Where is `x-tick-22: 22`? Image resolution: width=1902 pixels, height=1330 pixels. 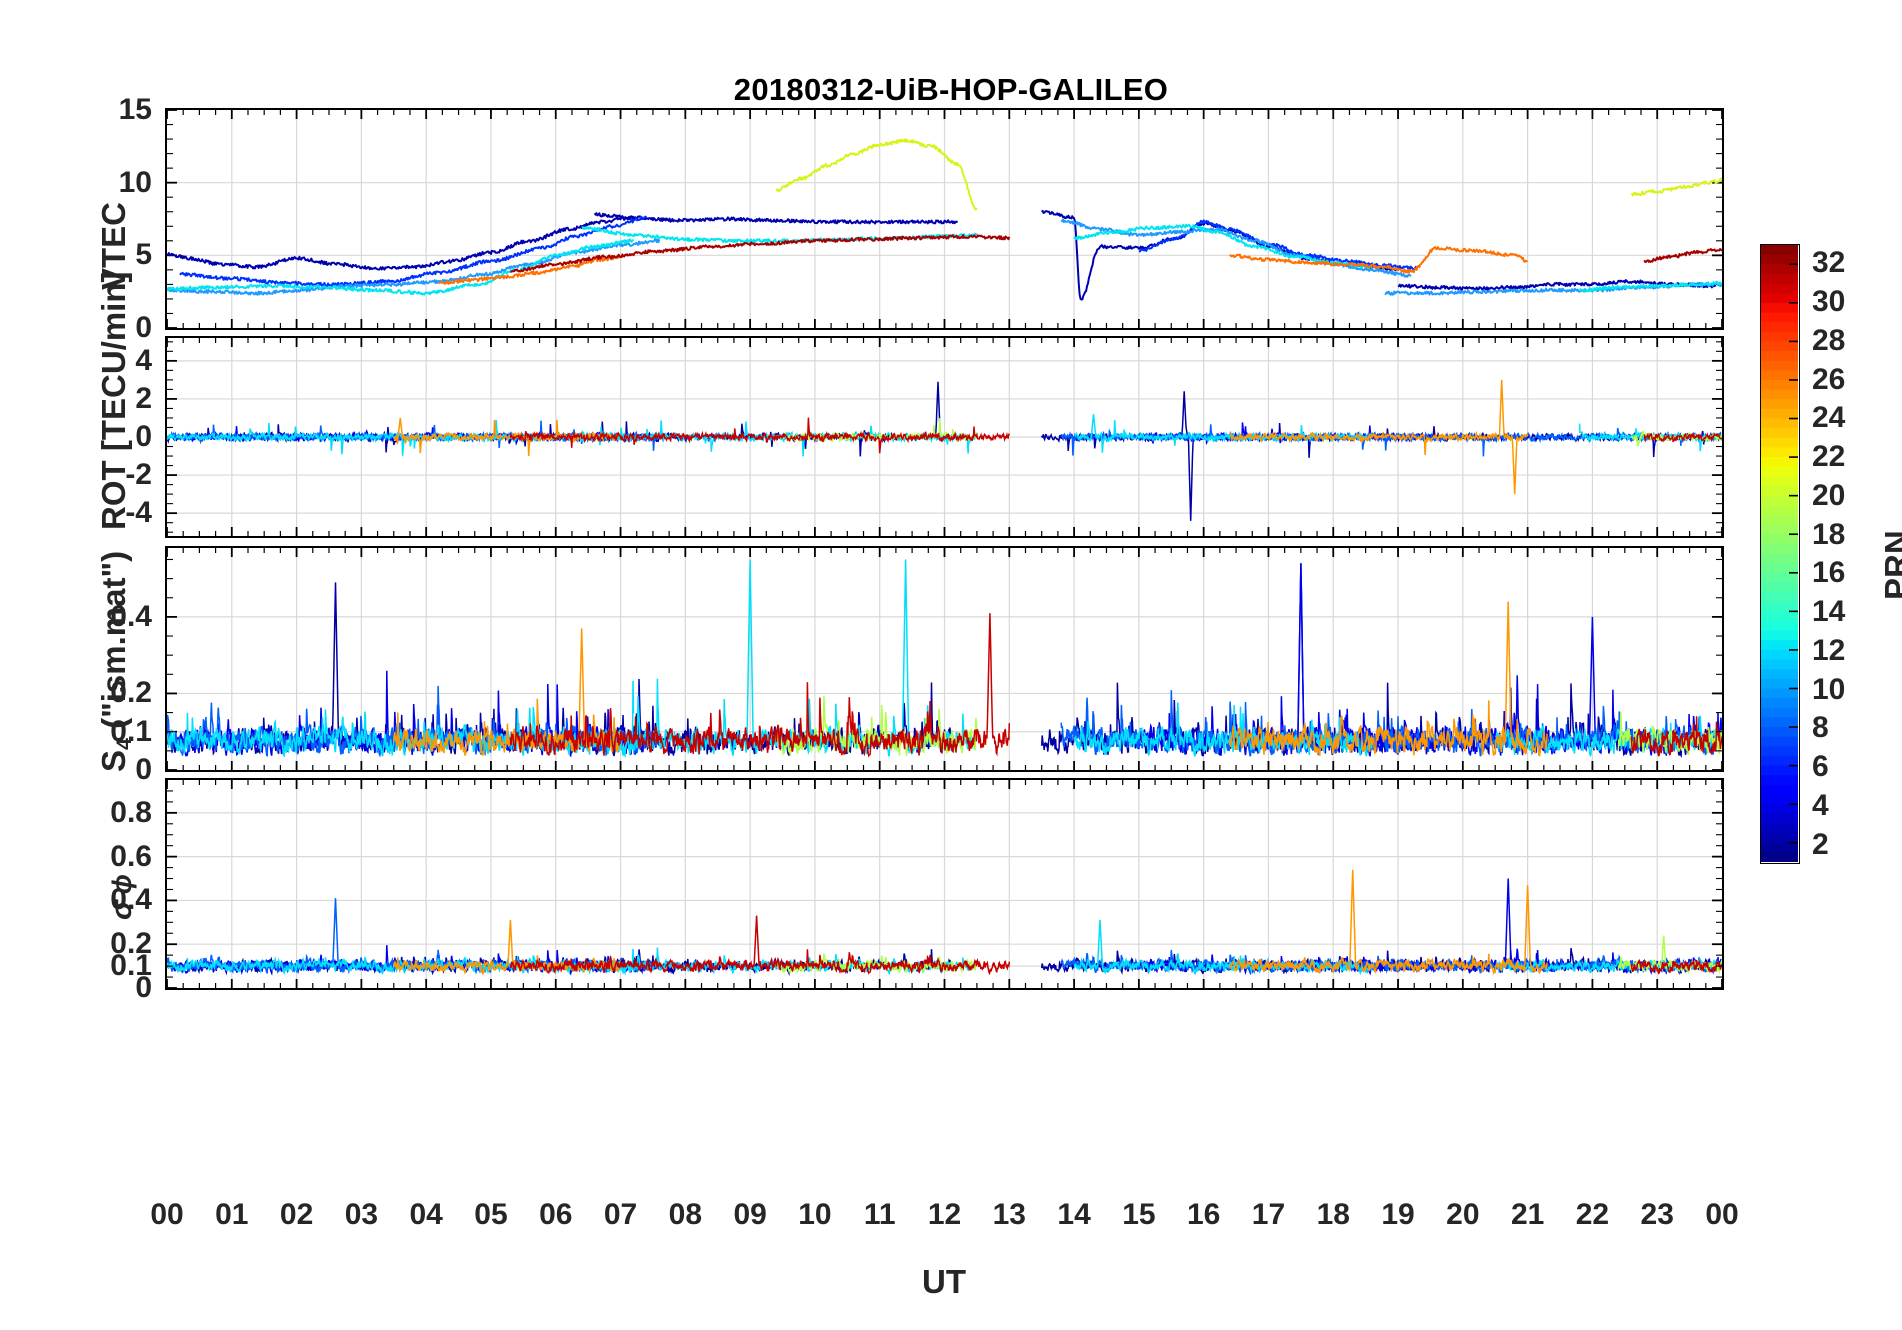
x-tick-22: 22 is located at coordinates (1592, 1214).